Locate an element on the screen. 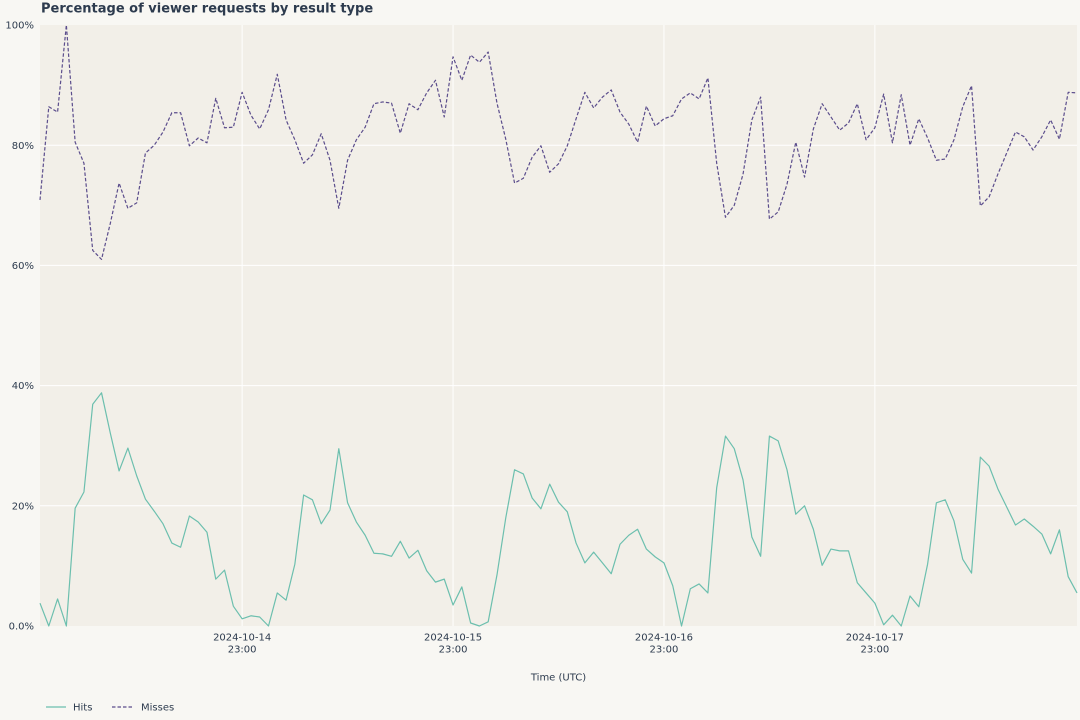 The width and height of the screenshot is (1080, 720). x-tick-label: 2024-10-15 is located at coordinates (453, 638).